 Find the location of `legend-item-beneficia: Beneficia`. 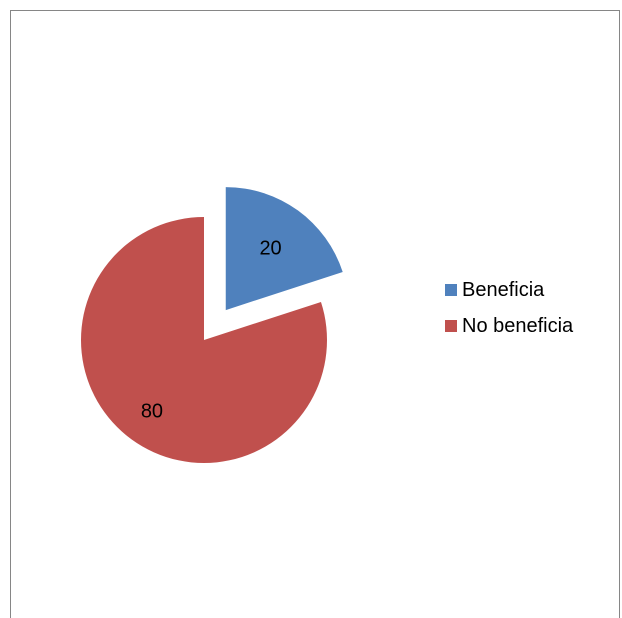

legend-item-beneficia: Beneficia is located at coordinates (509, 290).